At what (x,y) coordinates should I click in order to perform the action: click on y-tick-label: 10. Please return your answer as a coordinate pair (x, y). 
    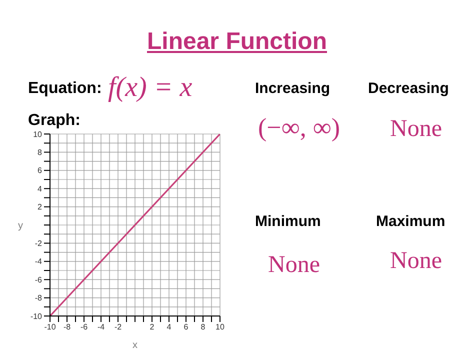
    Looking at the image, I should click on (38, 134).